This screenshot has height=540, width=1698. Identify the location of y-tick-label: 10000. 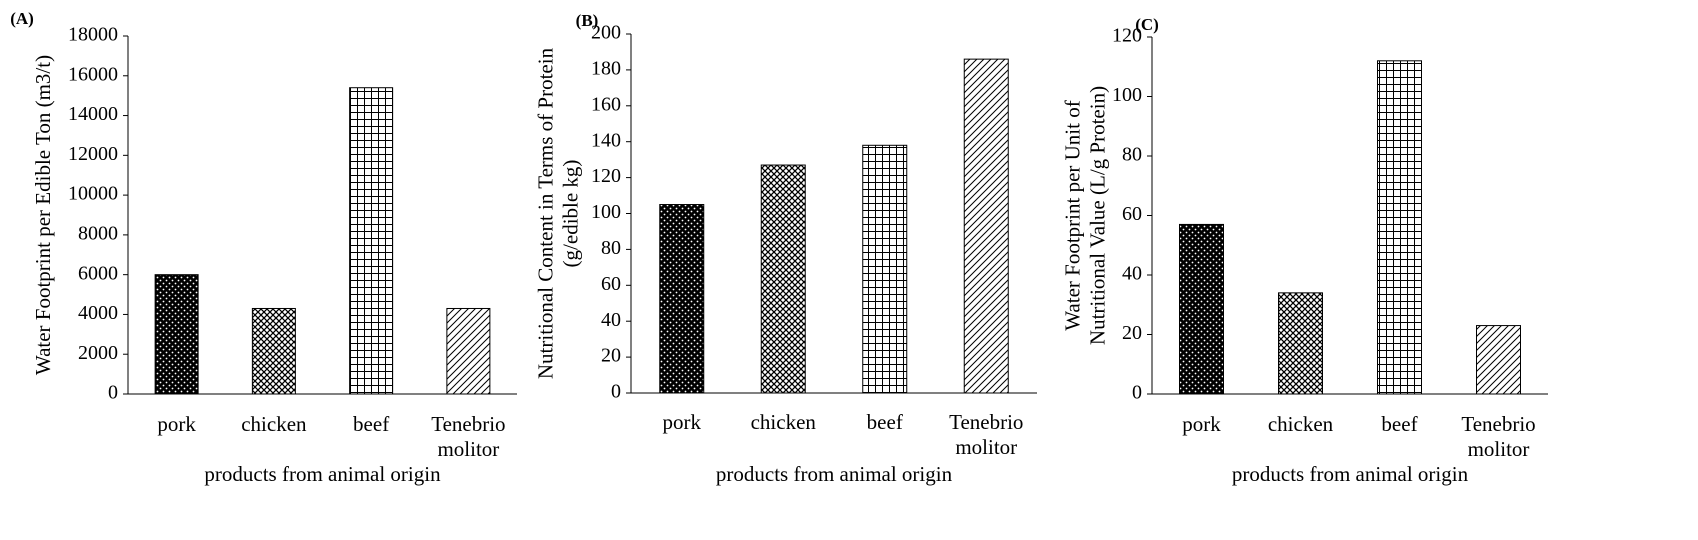
(93, 194).